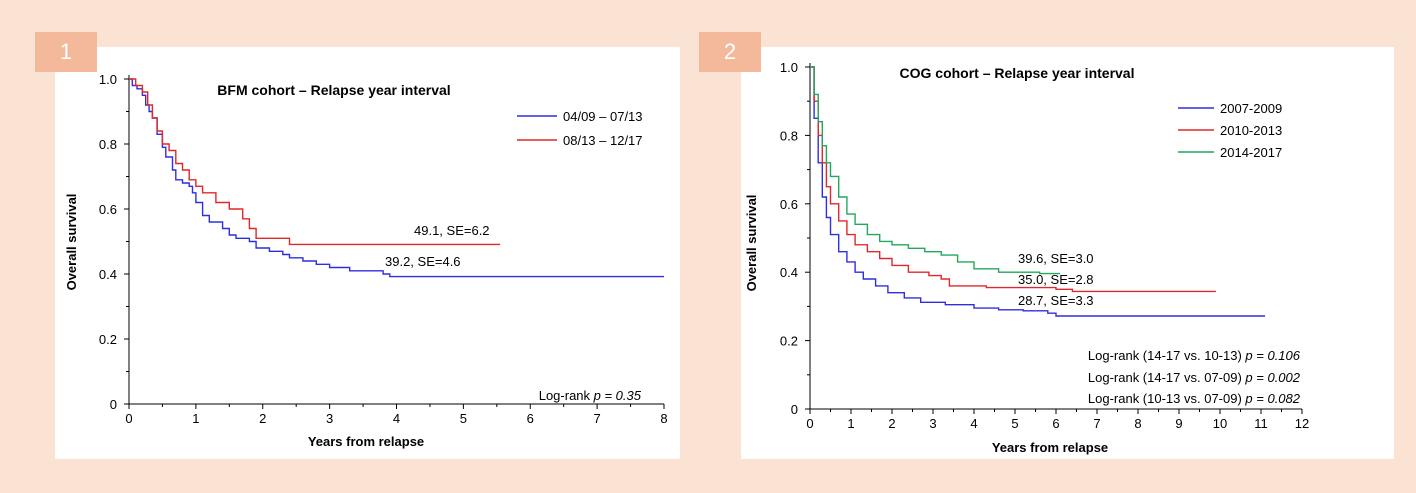 This screenshot has height=493, width=1416. What do you see at coordinates (789, 341) in the screenshot?
I see `y-tick-label: 0.2` at bounding box center [789, 341].